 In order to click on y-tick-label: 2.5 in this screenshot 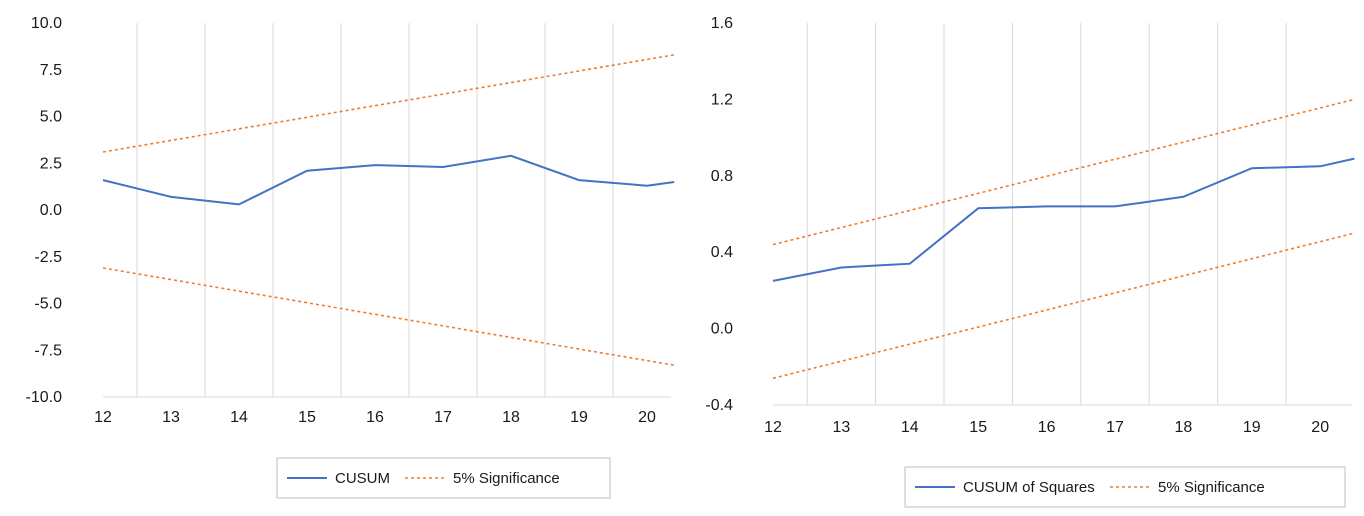, I will do `click(51, 163)`.